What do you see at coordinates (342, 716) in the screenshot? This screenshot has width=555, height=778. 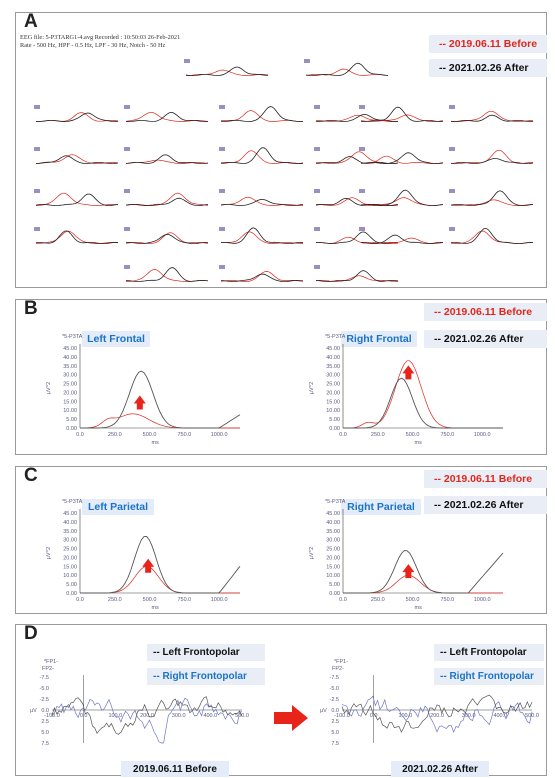 I see `x-tick-label: -100.0` at bounding box center [342, 716].